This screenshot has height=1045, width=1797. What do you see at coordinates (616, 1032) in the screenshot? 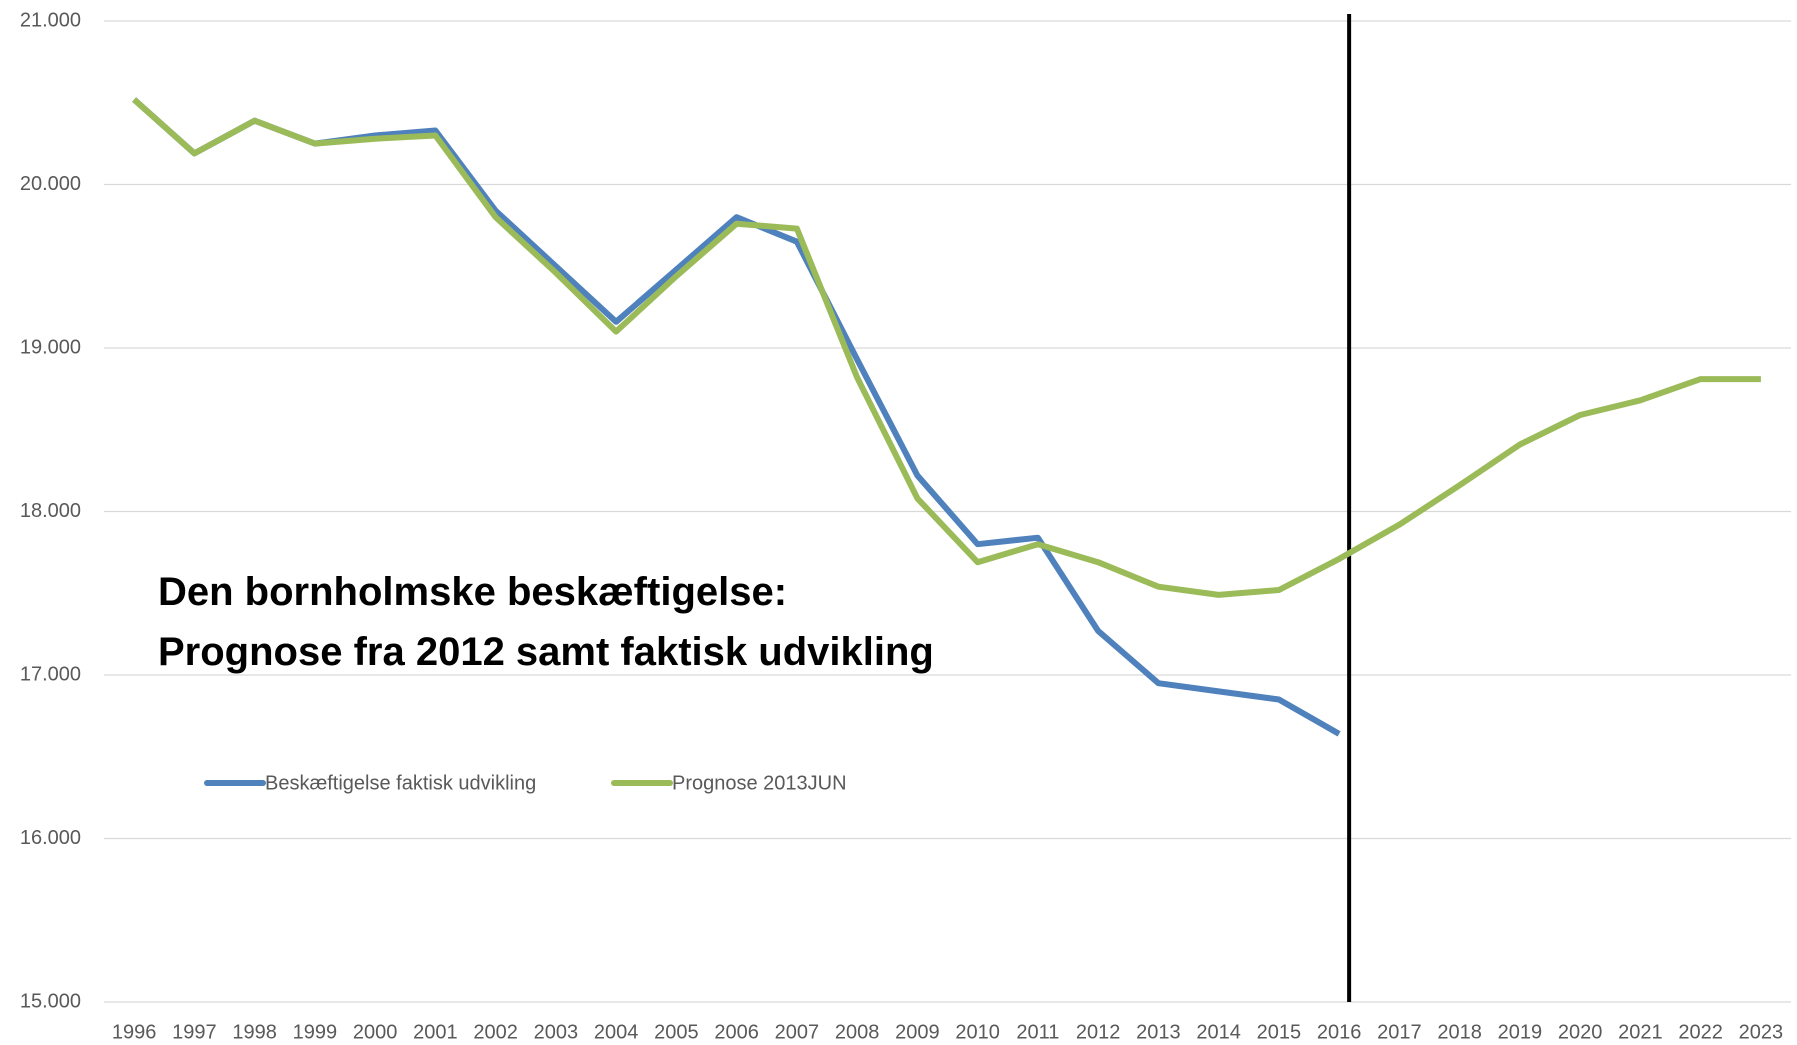
I see `x-tick-label: 2004` at bounding box center [616, 1032].